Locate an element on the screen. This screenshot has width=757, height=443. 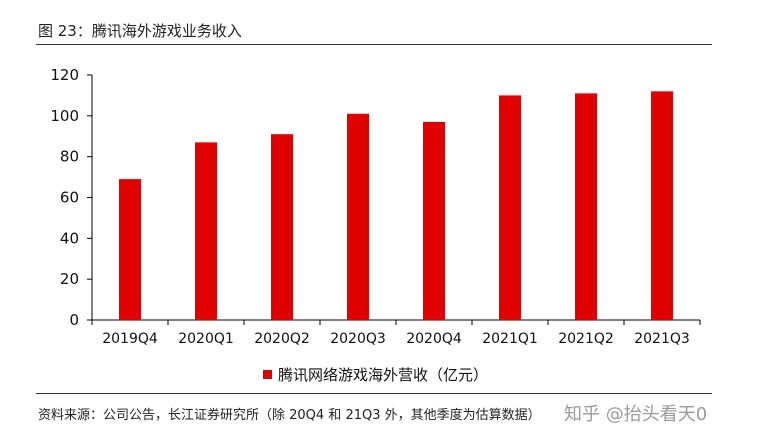
x-tick-label: 2020Q2 is located at coordinates (282, 339).